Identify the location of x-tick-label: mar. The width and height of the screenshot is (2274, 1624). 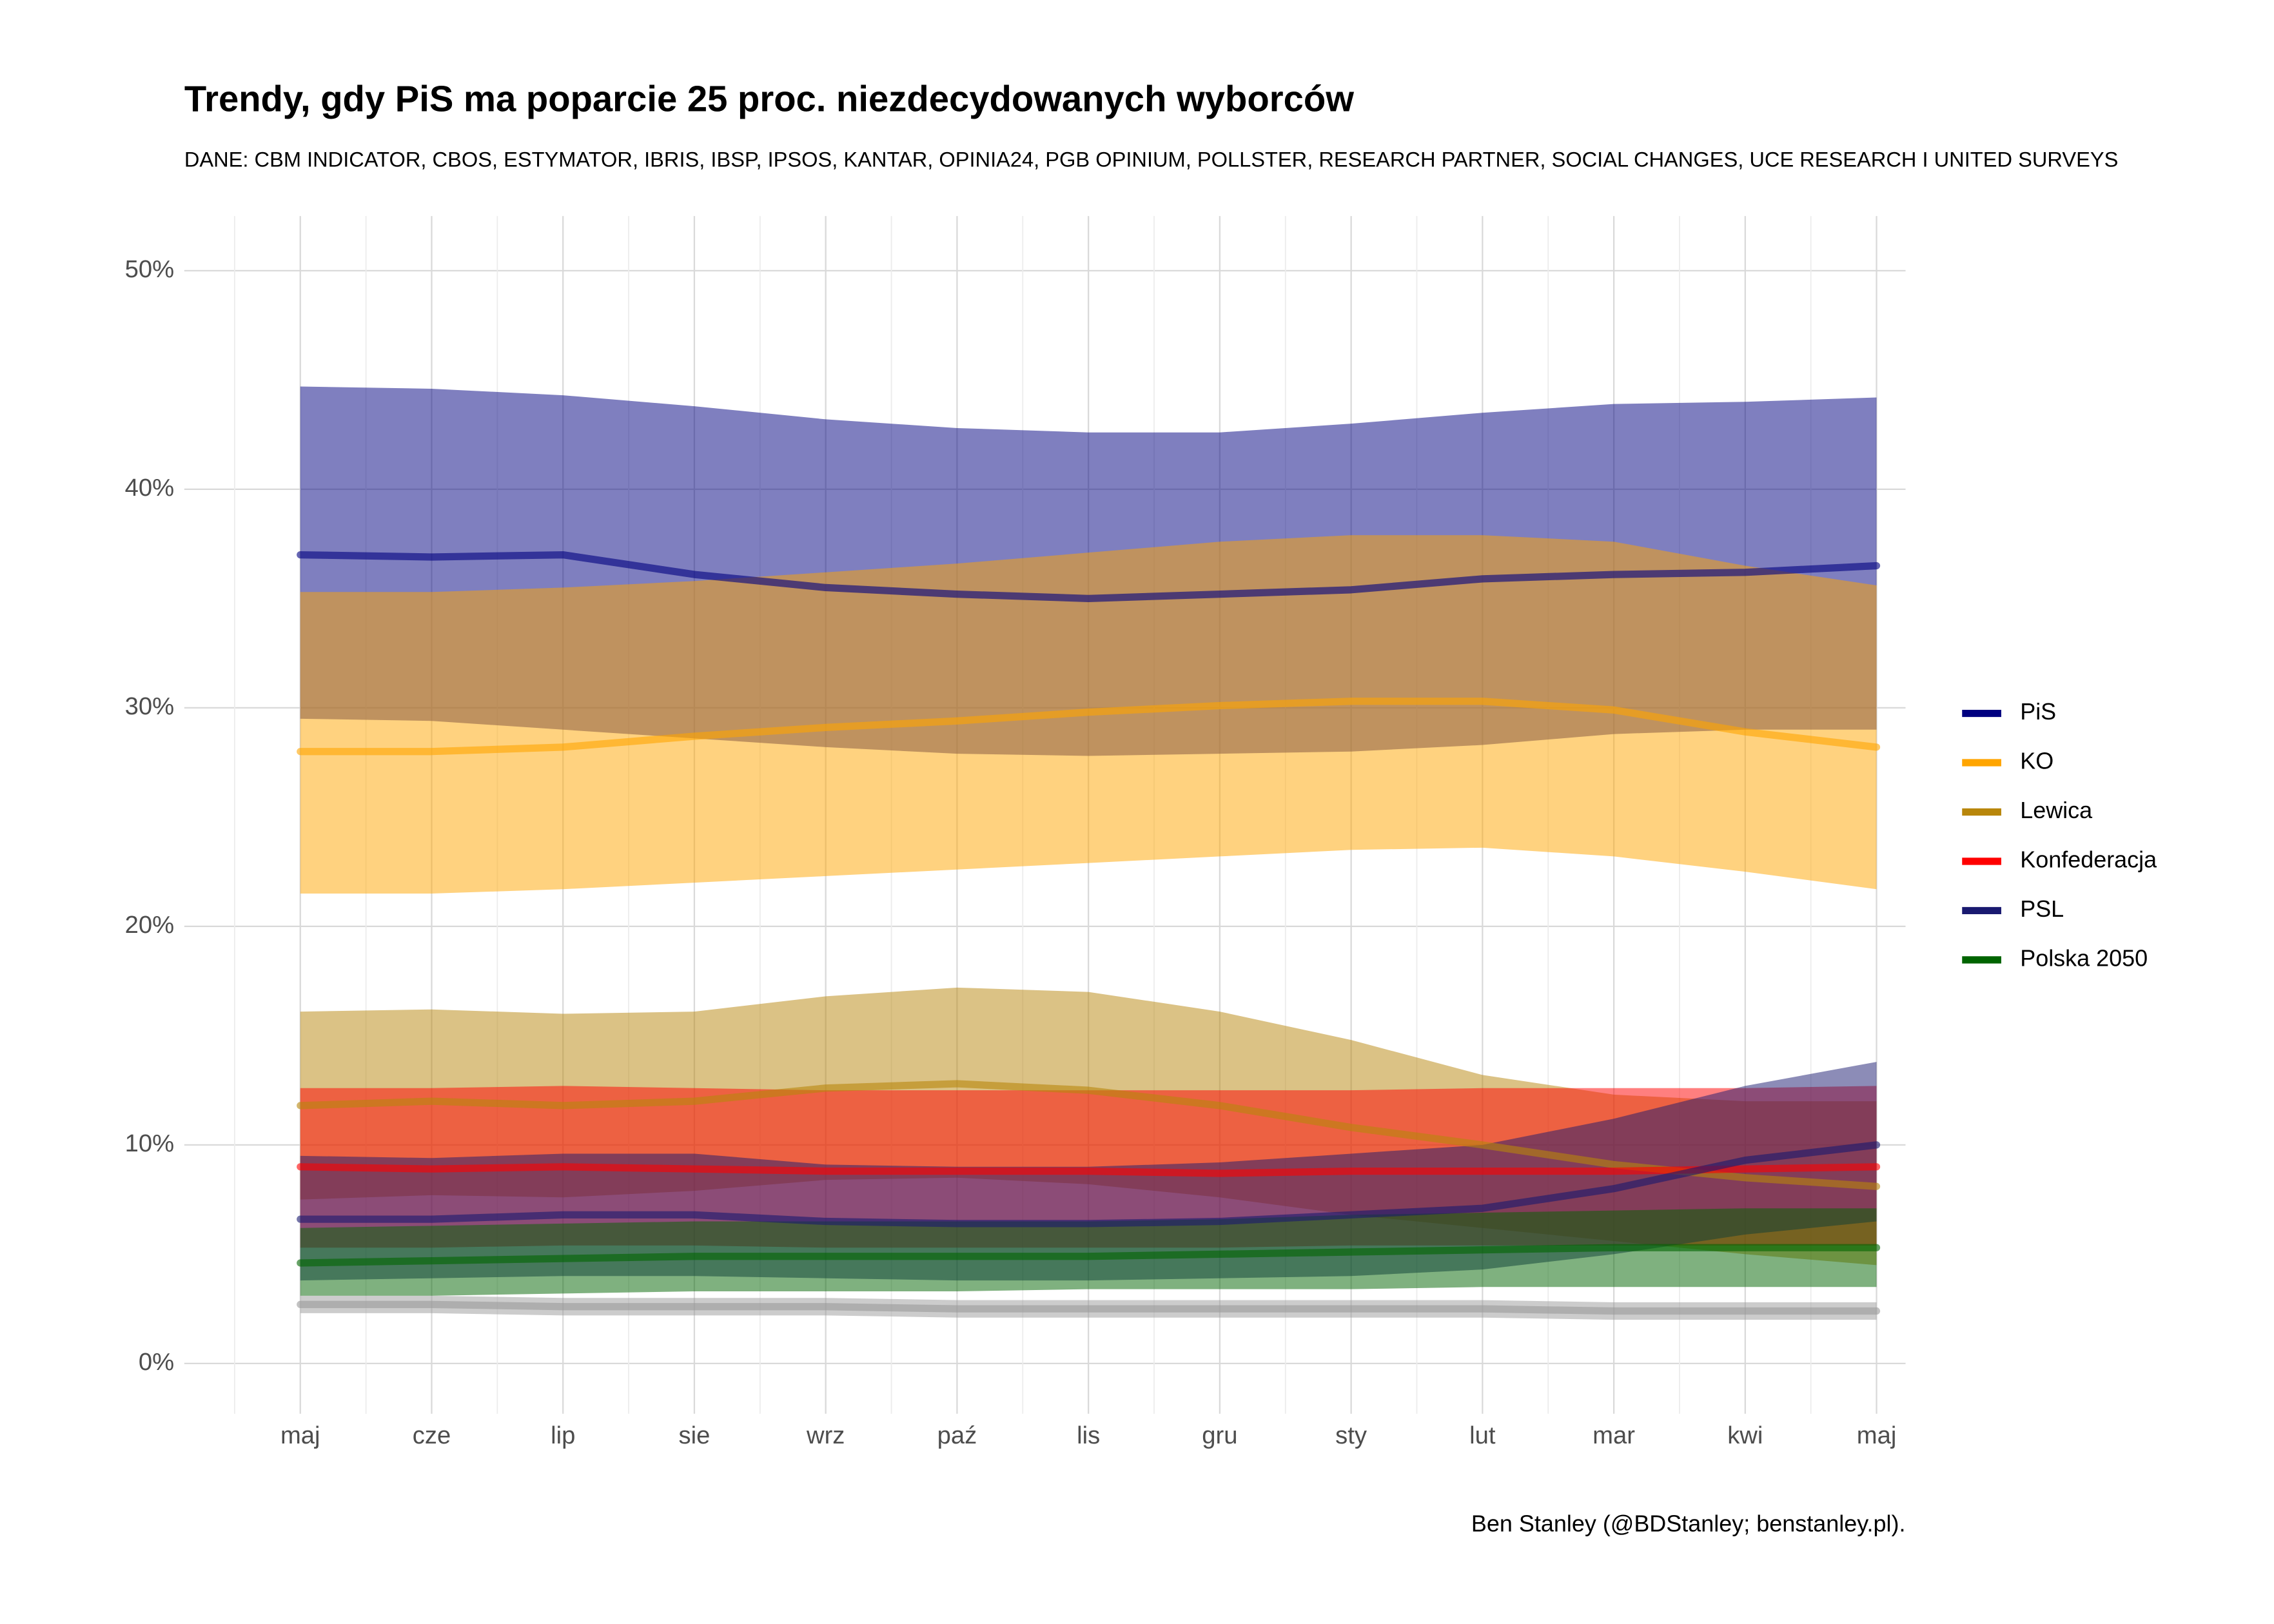
(1614, 1436).